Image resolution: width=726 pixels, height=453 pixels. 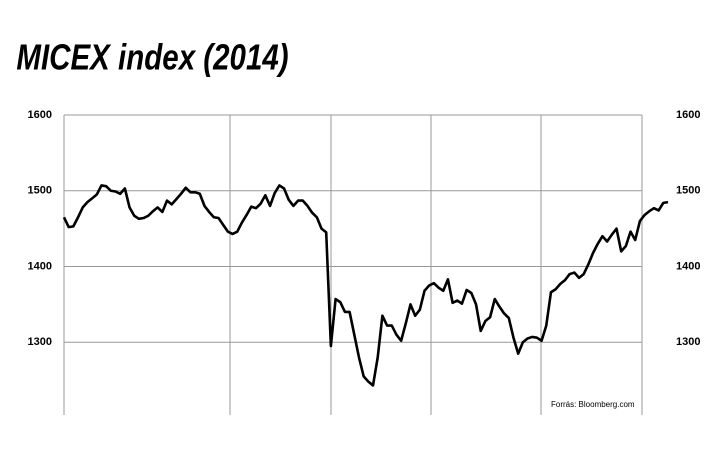 What do you see at coordinates (40, 191) in the screenshot?
I see `y-tick-label: 1500` at bounding box center [40, 191].